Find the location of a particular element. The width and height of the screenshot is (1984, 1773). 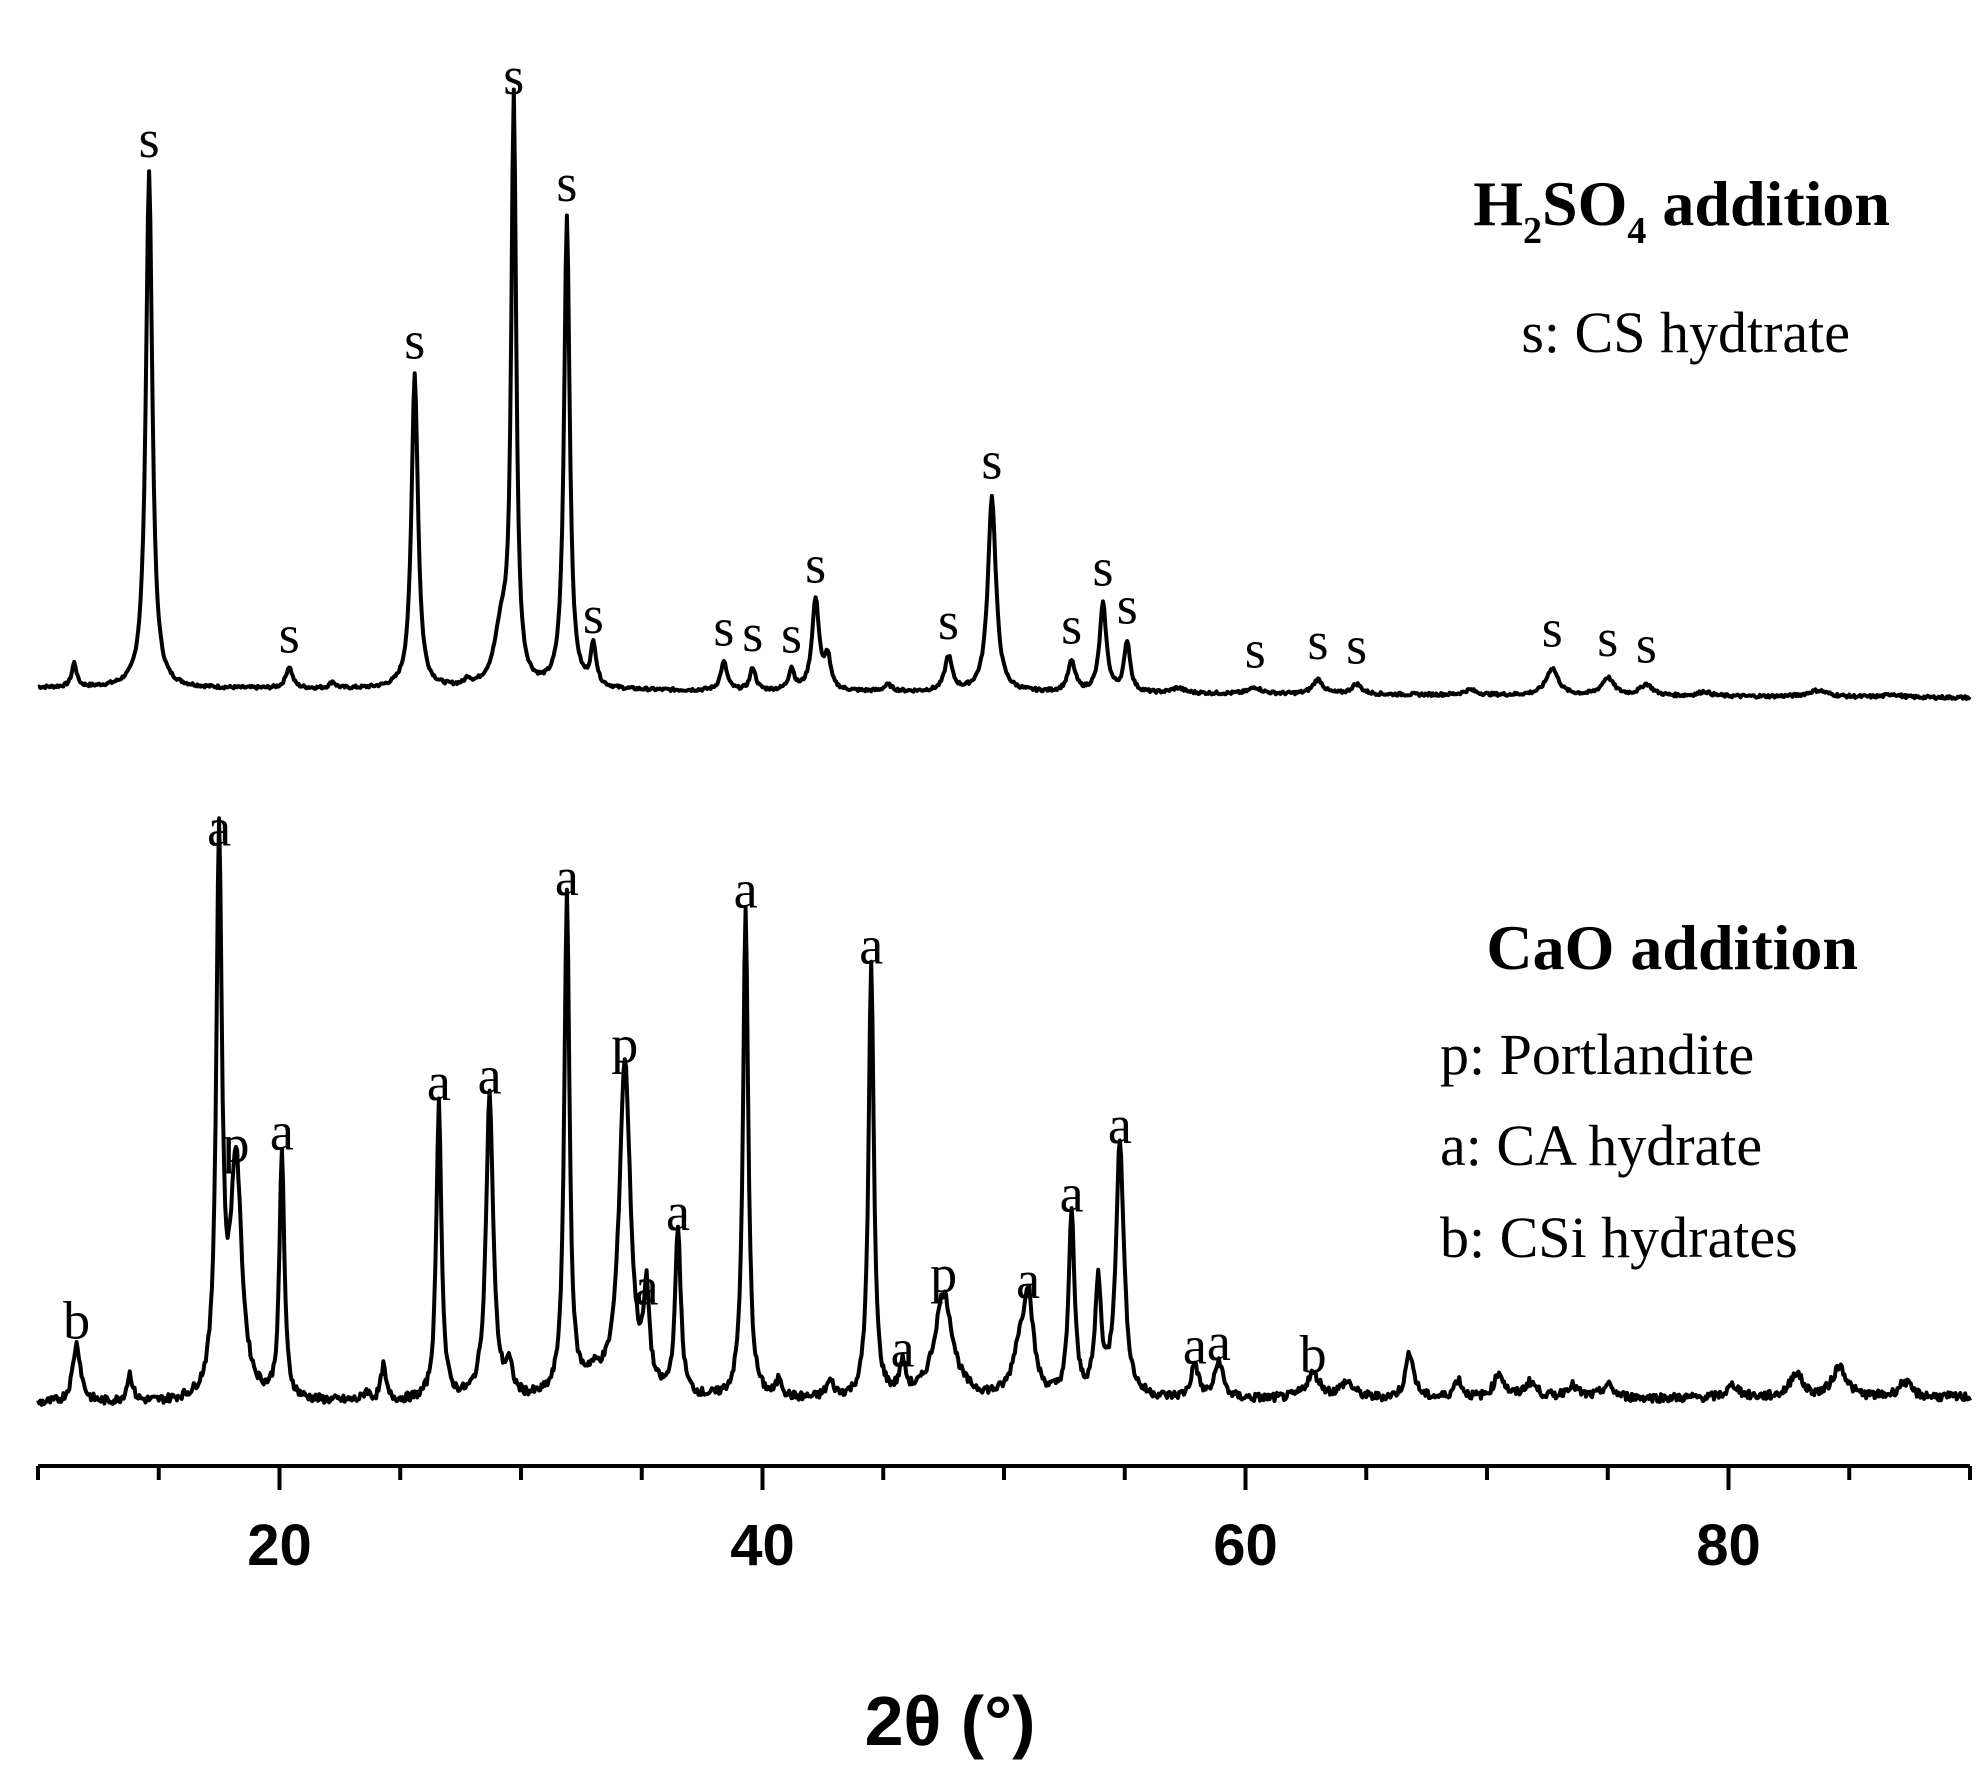

cao-legend-b: b: CSi hydrates is located at coordinates (1619, 1237).